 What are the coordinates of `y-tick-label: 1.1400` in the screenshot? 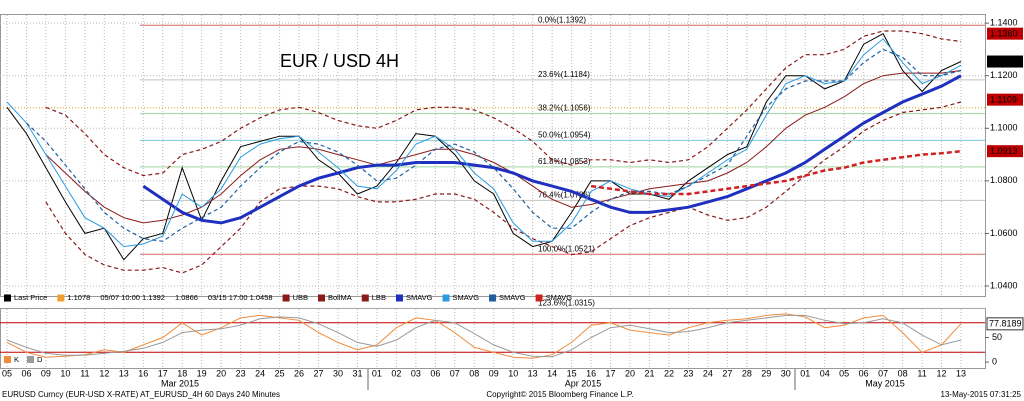 It's located at (1004, 23).